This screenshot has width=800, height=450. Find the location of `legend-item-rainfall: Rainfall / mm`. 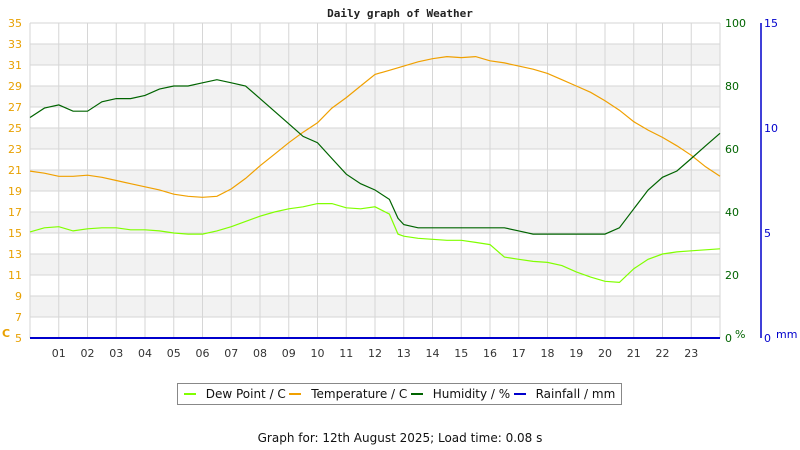

legend-item-rainfall: Rainfall / mm is located at coordinates (564, 394).